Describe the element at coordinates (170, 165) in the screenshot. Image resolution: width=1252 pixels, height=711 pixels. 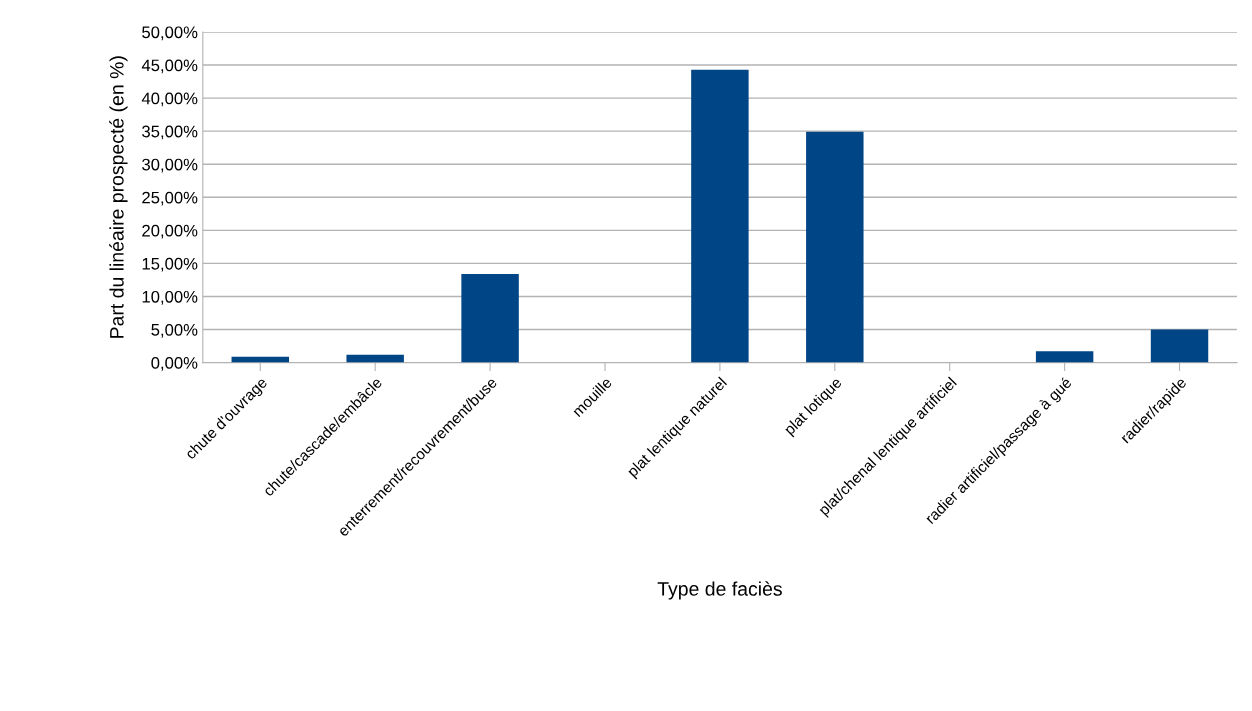
I see `y-tick-label: 30,00%` at that location.